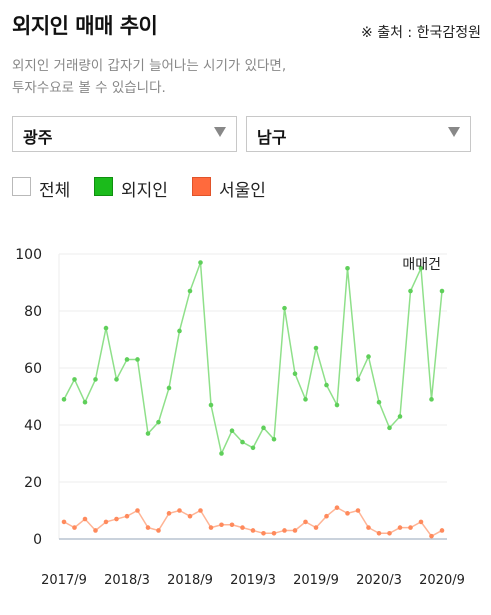  I want to click on x-tick-label: 2019/9, so click(316, 580).